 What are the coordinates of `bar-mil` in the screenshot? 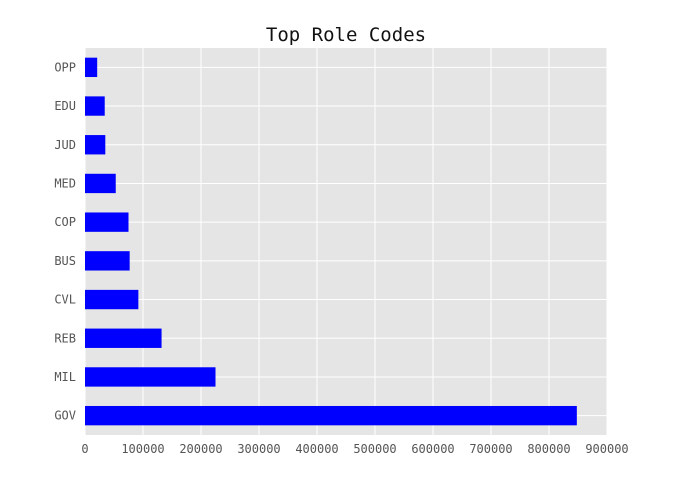 It's located at (150, 377).